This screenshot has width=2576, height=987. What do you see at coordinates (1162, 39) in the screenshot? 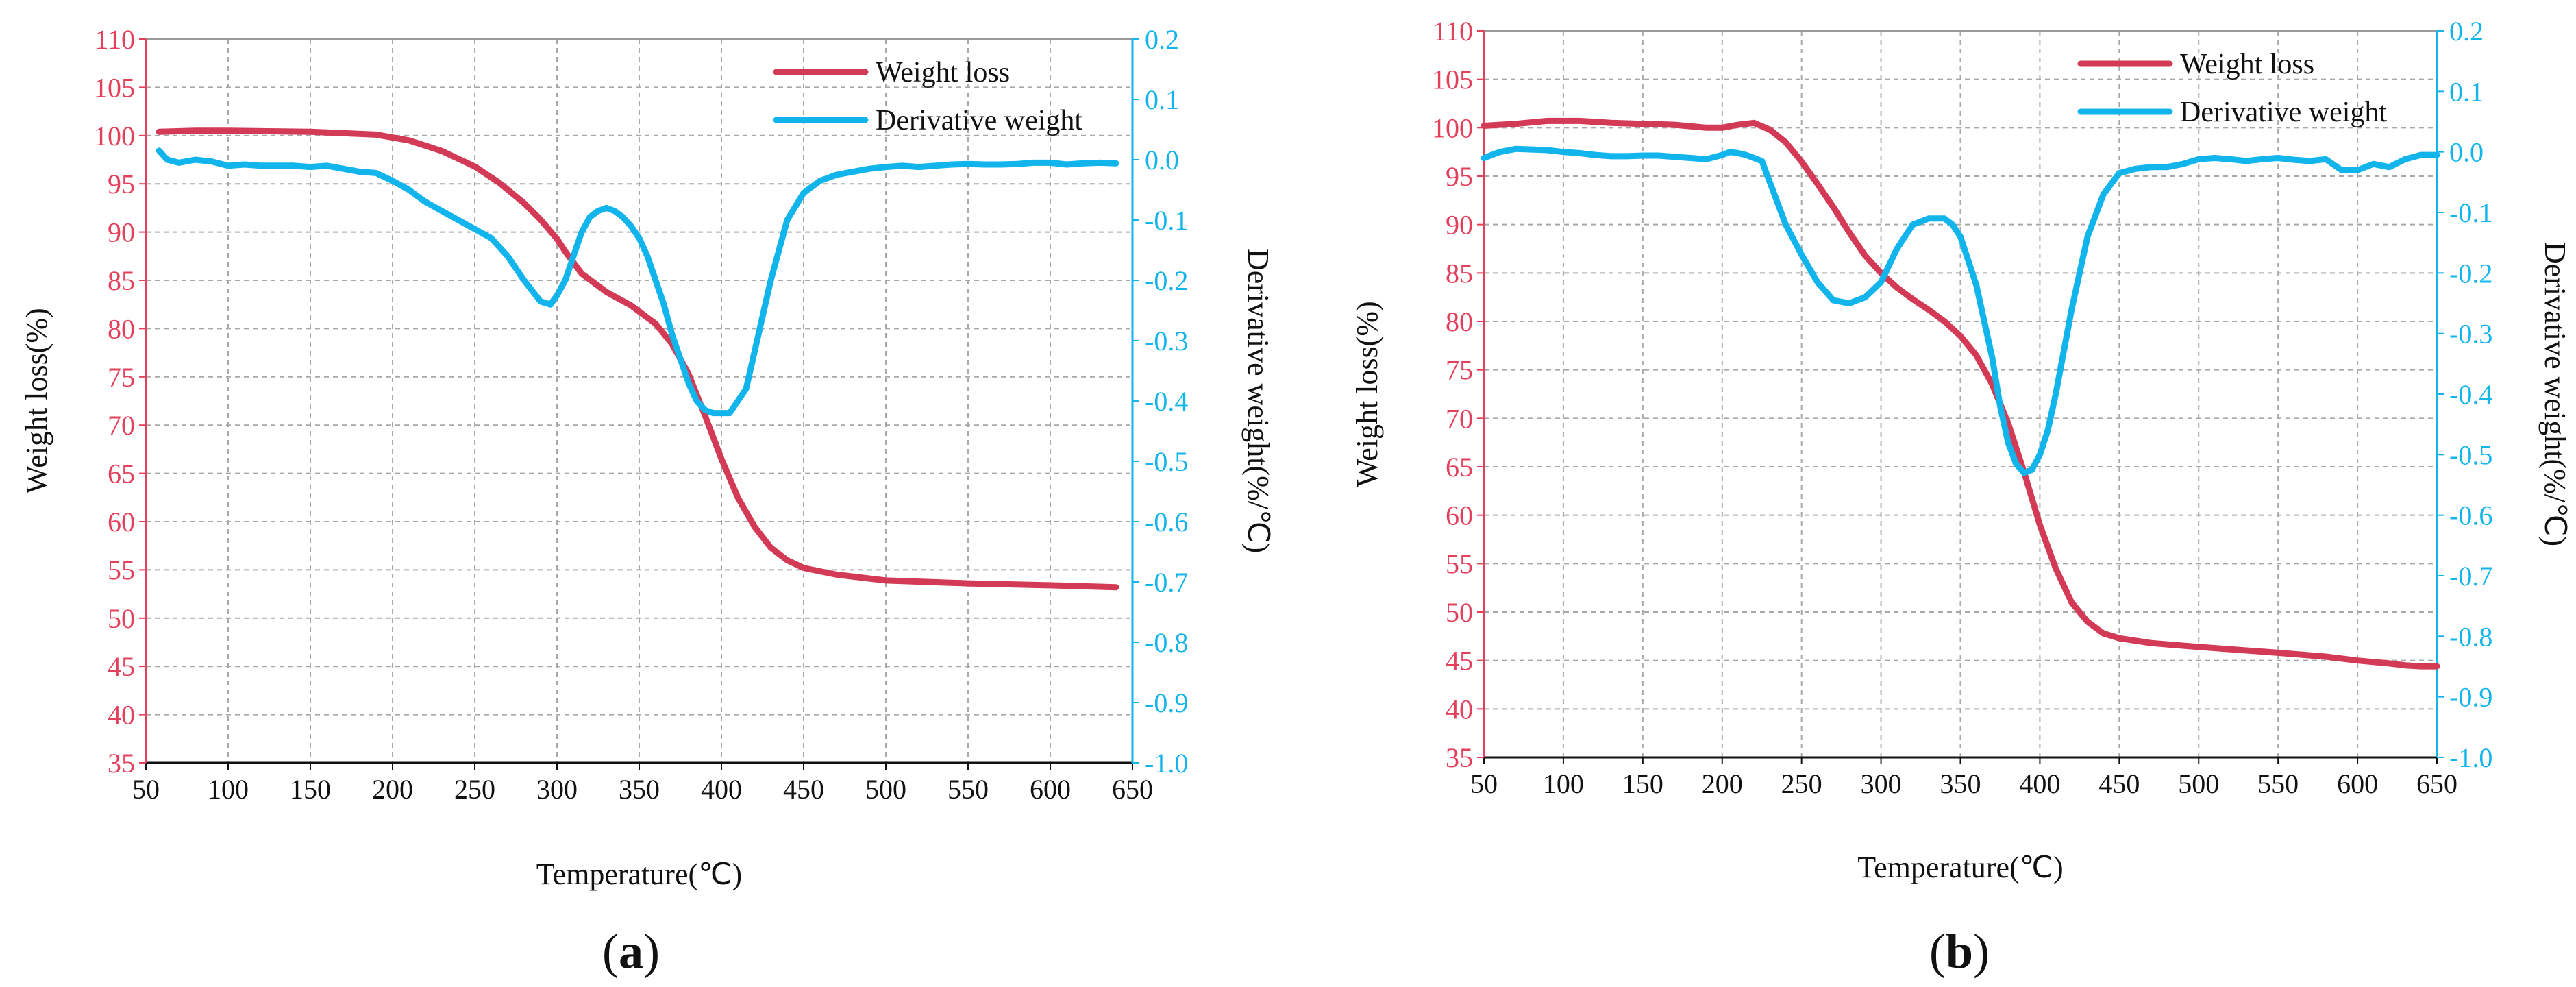
I see `y2-tick-label: 0.2` at bounding box center [1162, 39].